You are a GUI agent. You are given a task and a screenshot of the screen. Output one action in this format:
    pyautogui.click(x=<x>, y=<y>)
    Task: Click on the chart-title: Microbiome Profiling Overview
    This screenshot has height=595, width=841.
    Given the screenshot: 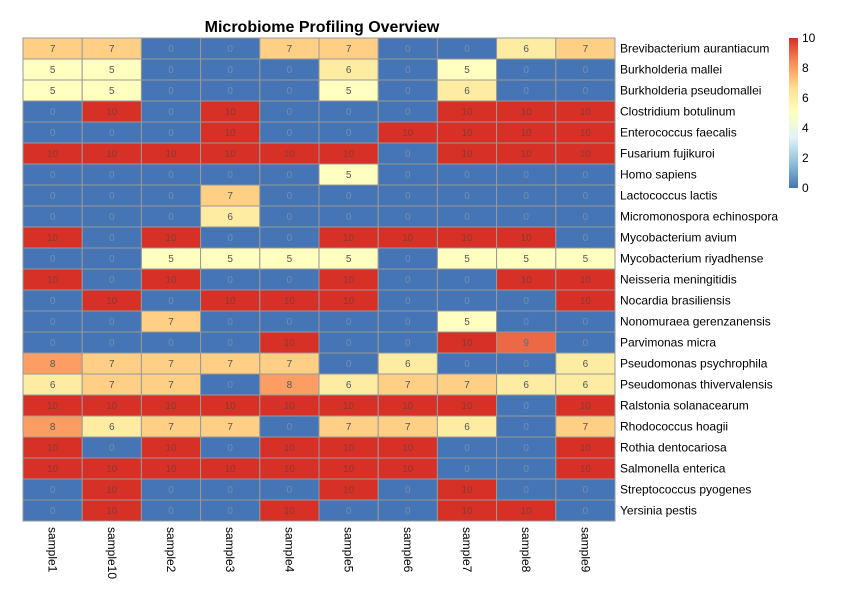 What is the action you would take?
    pyautogui.click(x=322, y=27)
    